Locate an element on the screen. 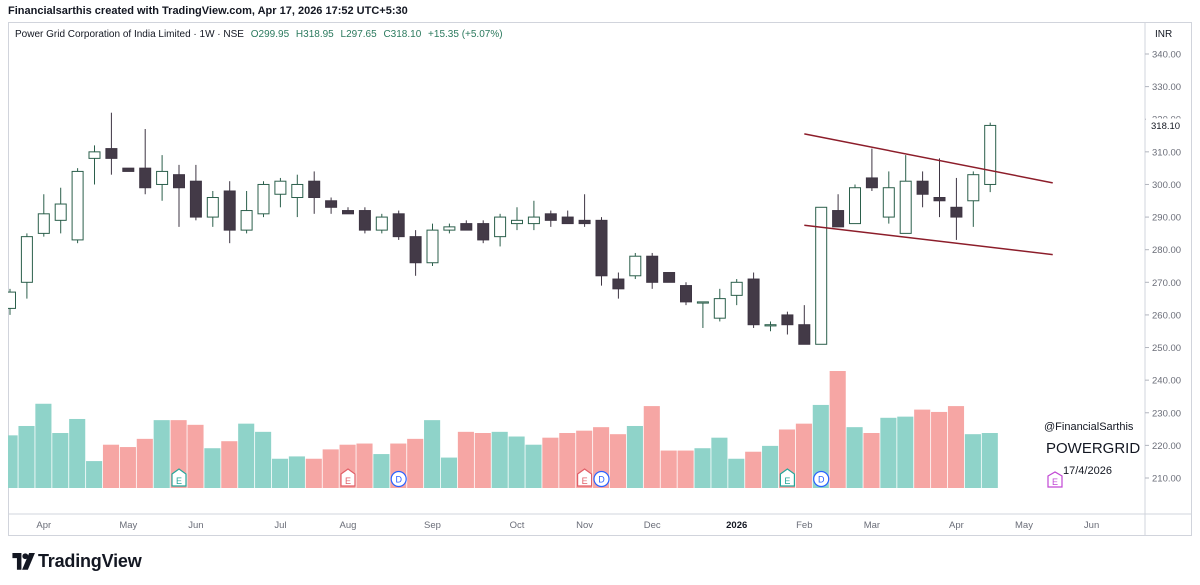  time-tick-label: Mar is located at coordinates (872, 525).